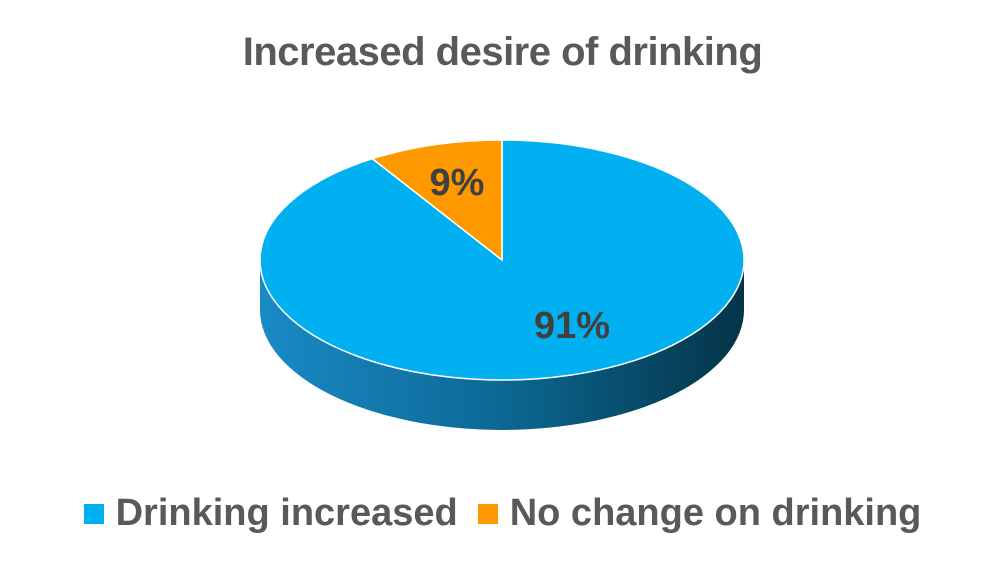 The width and height of the screenshot is (1005, 572). I want to click on legend-swatch-no-change, so click(487, 513).